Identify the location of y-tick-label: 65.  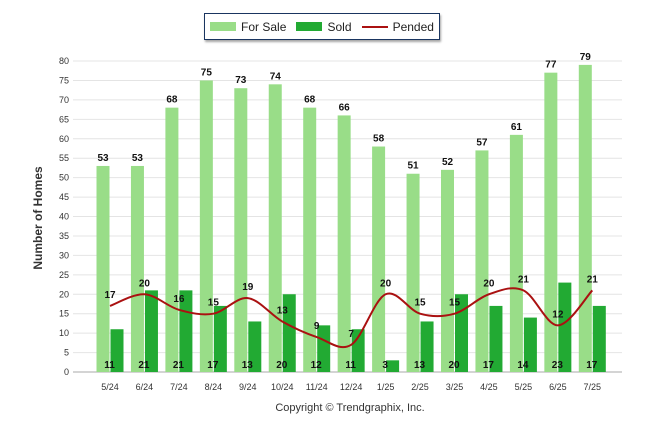
(64, 119).